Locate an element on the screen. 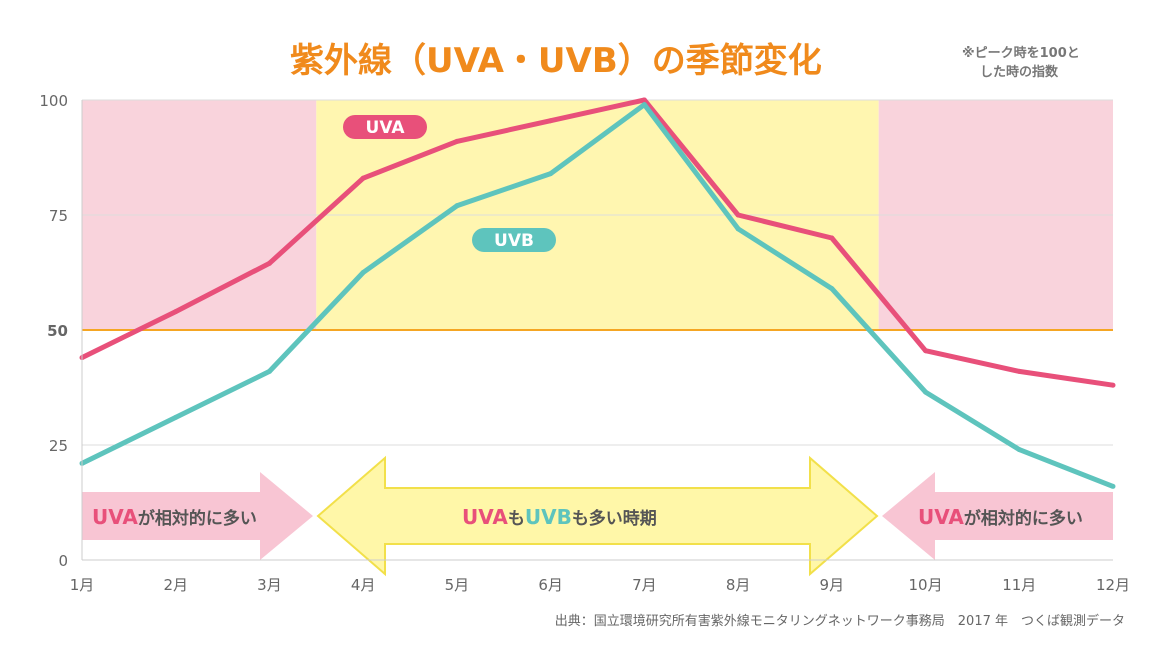 This screenshot has width=1163, height=656. x-tick-label: 6月 is located at coordinates (550, 585).